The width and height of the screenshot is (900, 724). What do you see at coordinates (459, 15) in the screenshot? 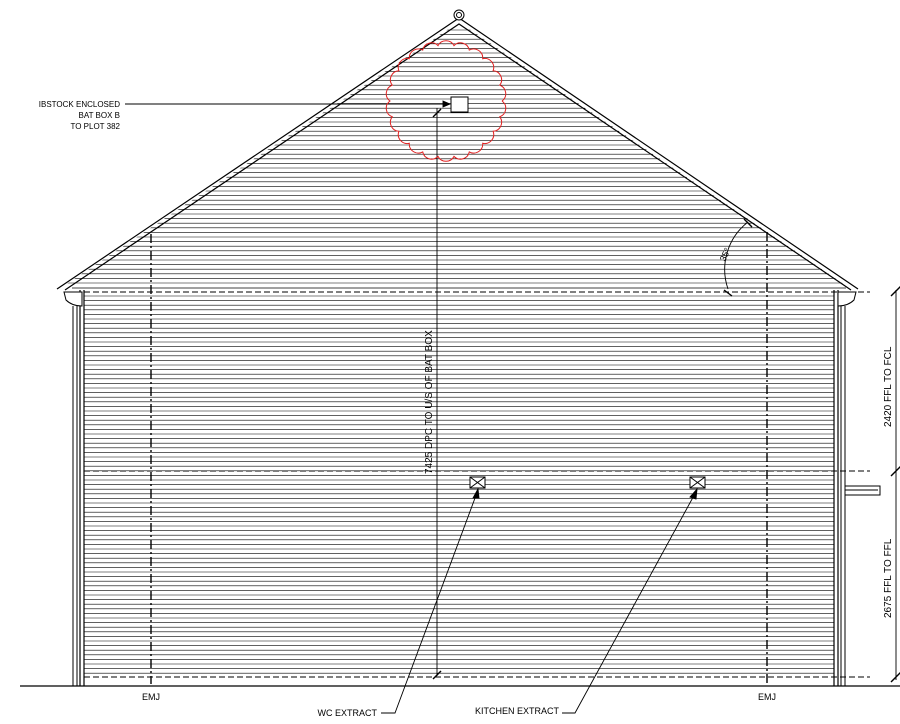
I see `ridge-finial` at bounding box center [459, 15].